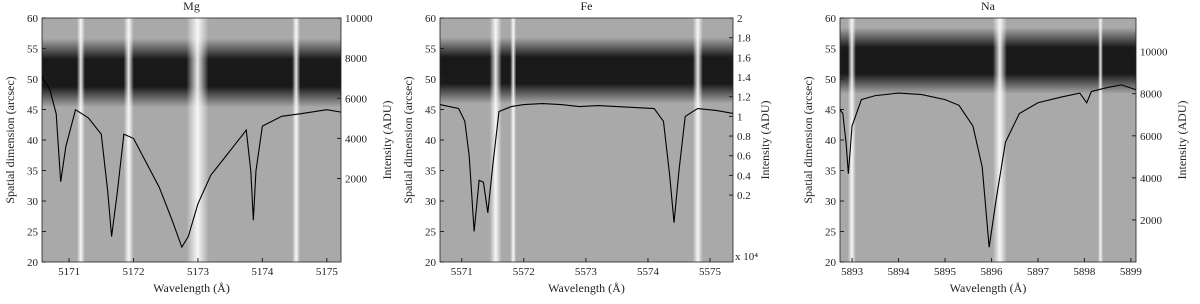 The image size is (1200, 304). Describe the element at coordinates (134, 272) in the screenshot. I see `x-tick-label: 5172` at that location.